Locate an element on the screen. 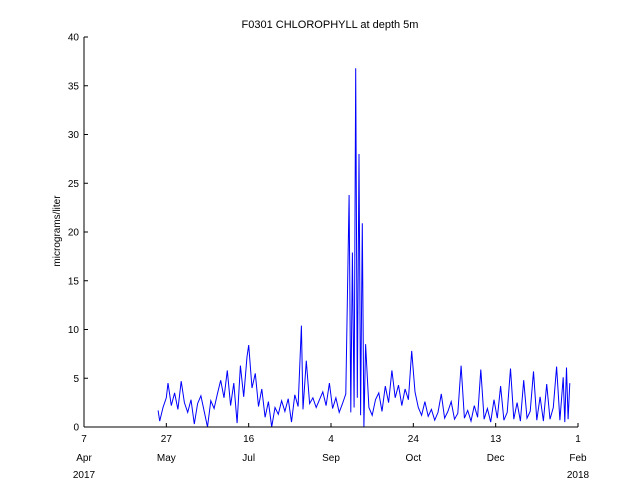  y-tick-label: 20 is located at coordinates (74, 233).